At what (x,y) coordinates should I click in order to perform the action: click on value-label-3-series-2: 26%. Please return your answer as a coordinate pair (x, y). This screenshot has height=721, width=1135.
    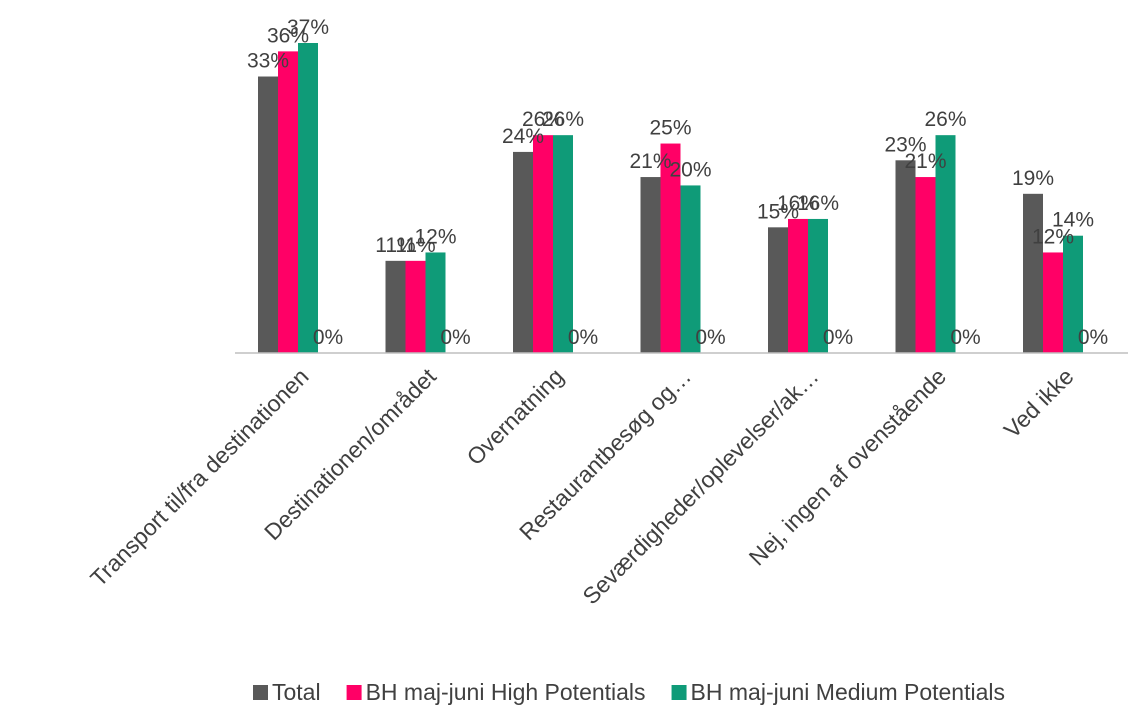
    Looking at the image, I should click on (543, 119).